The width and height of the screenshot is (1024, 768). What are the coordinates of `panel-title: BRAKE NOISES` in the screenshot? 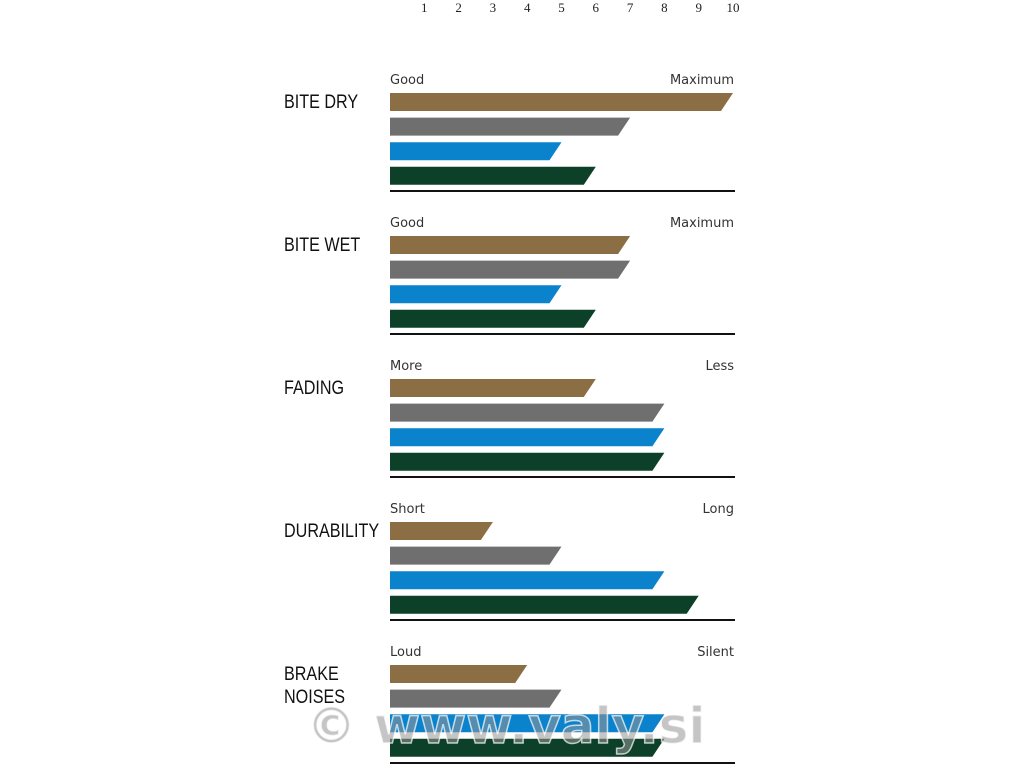 It's located at (315, 686).